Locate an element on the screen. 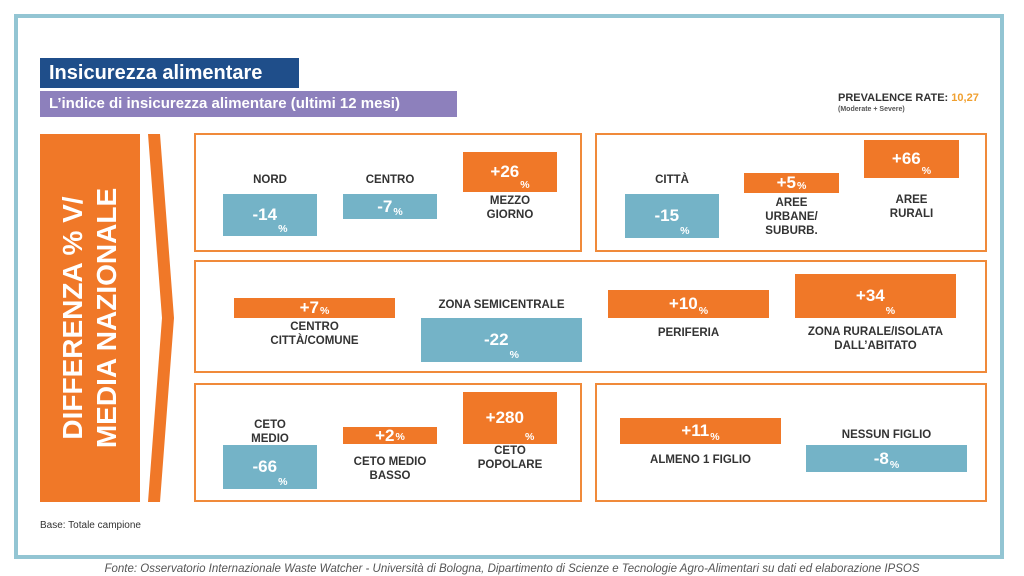  bar-ceto-popolare: +280% is located at coordinates (510, 418).